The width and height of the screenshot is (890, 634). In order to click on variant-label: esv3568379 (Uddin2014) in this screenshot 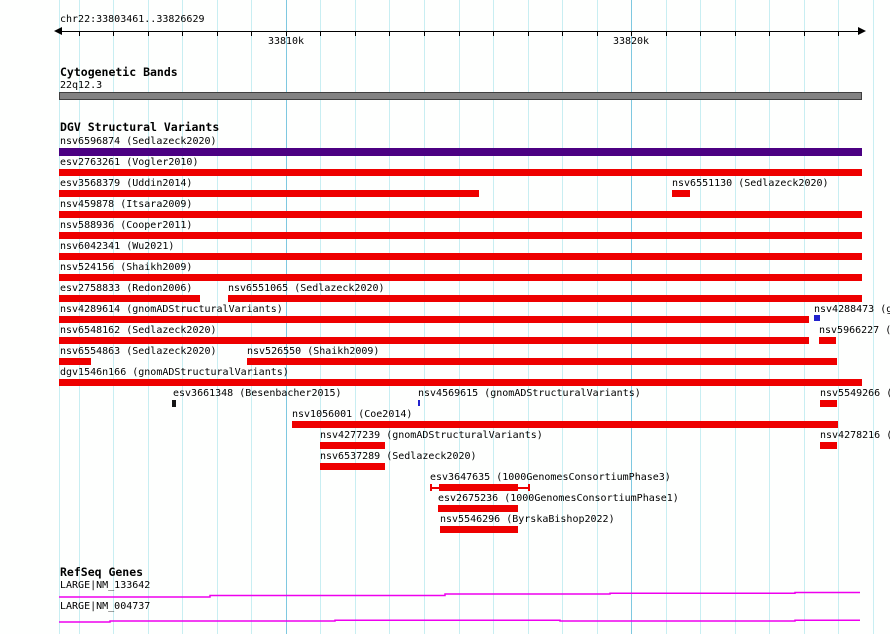, I will do `click(126, 183)`.